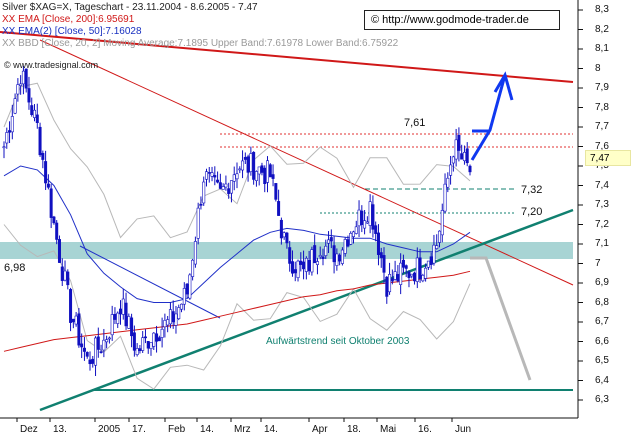 The image size is (633, 441). What do you see at coordinates (68, 19) in the screenshot?
I see `ema200-legend: XX EMA [Close, 200]:6.95691` at bounding box center [68, 19].